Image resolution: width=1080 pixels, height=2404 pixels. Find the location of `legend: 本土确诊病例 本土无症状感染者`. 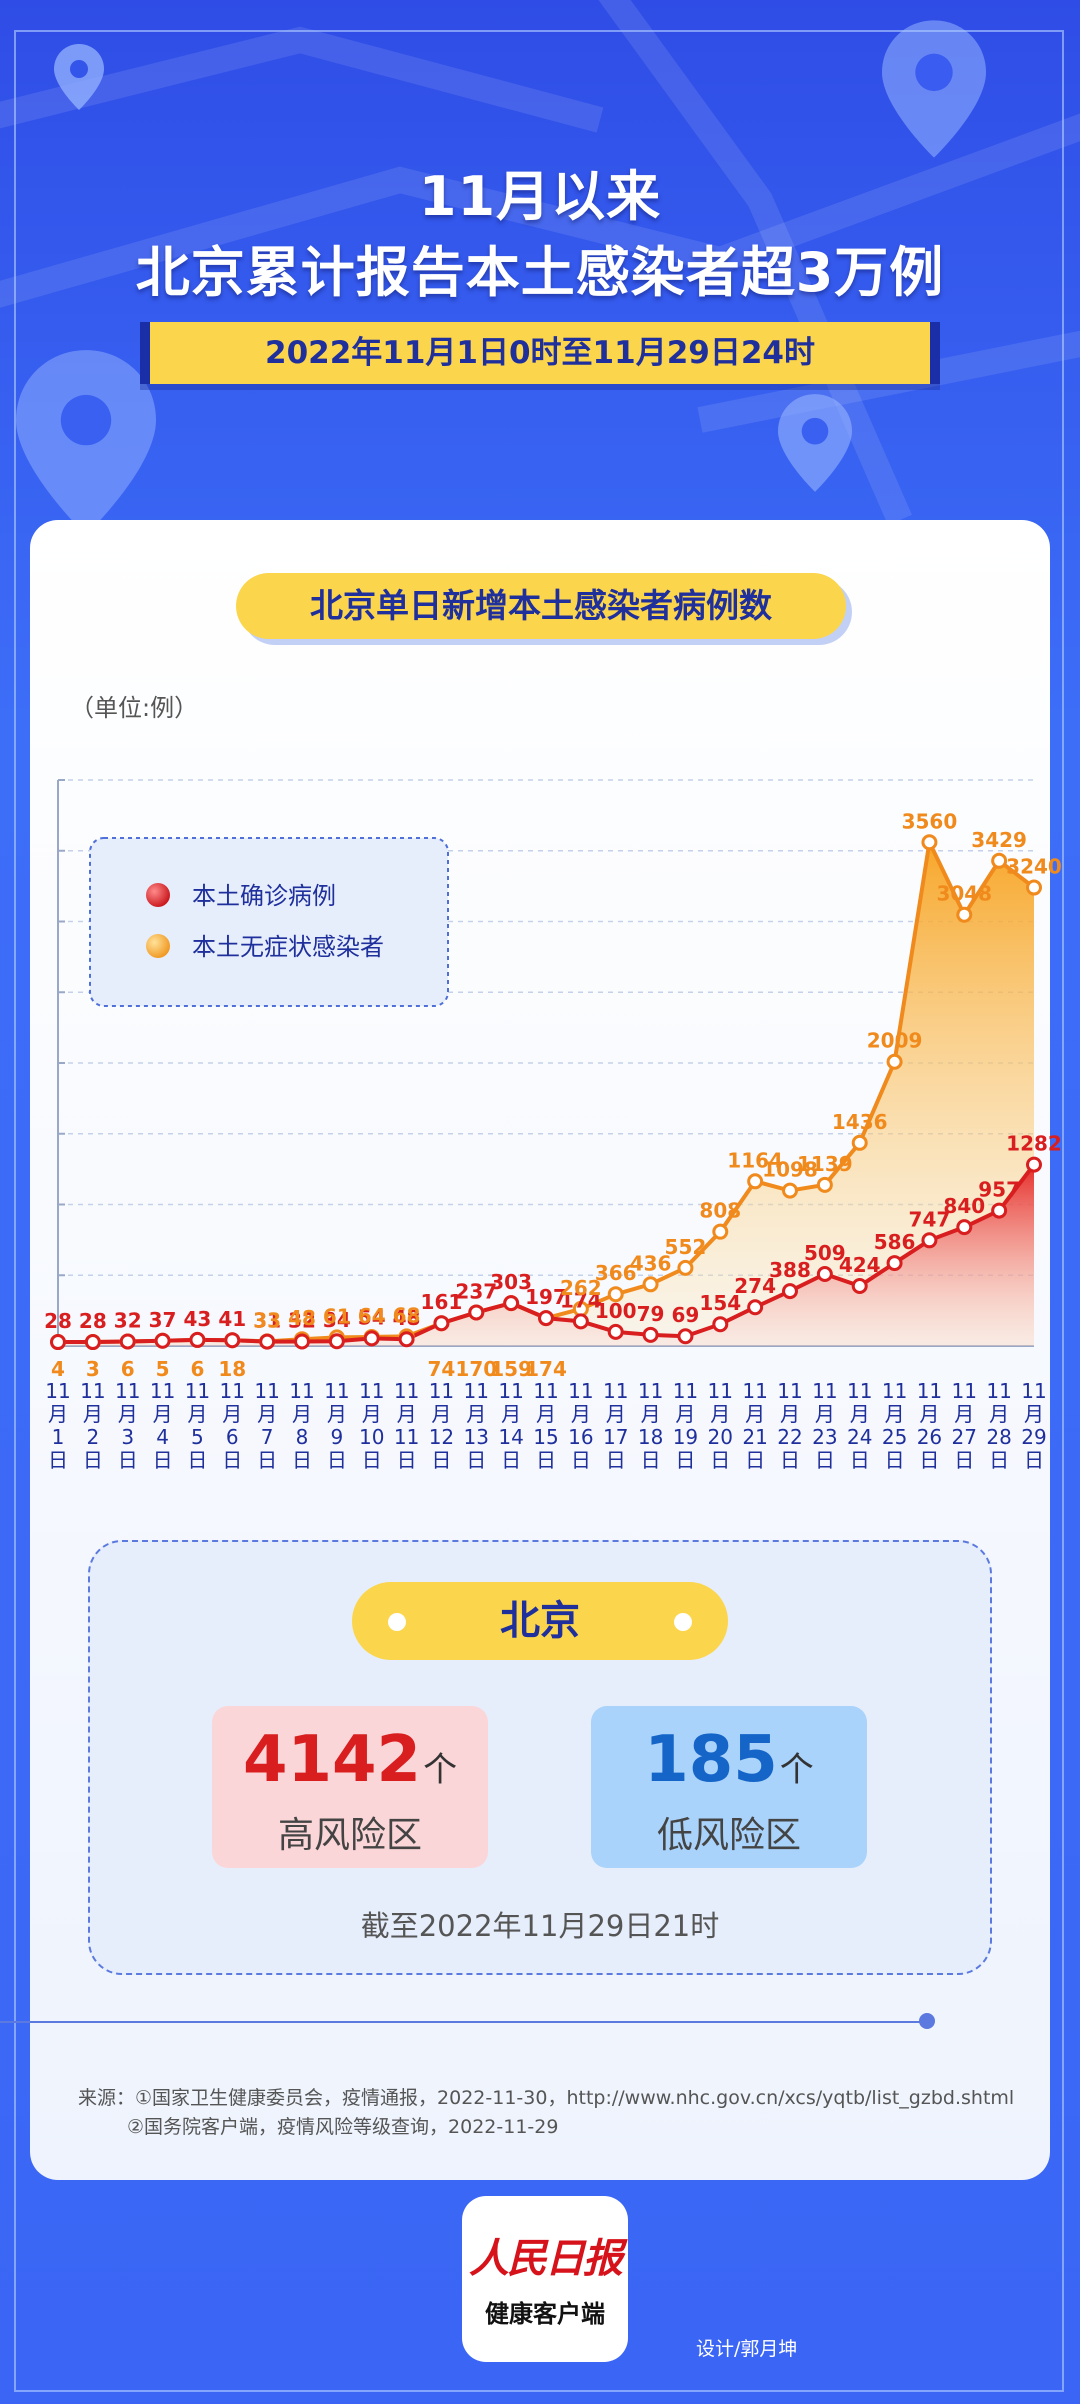

legend: 本土确诊病例 本土无症状感染者 is located at coordinates (269, 922).